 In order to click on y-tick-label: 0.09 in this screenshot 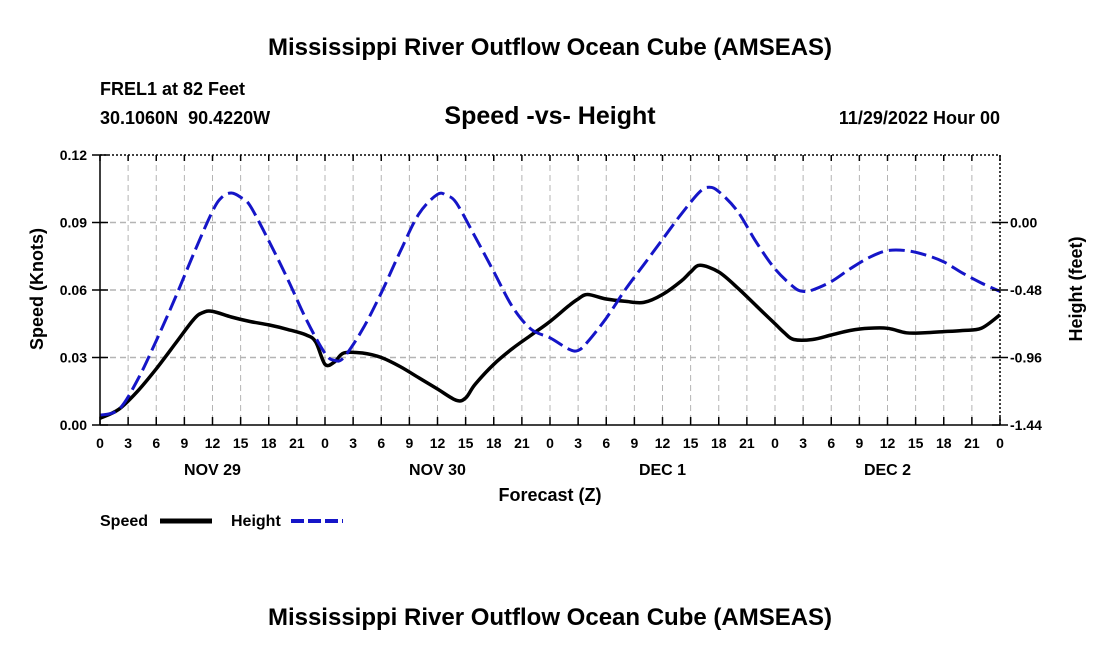, I will do `click(73, 223)`.